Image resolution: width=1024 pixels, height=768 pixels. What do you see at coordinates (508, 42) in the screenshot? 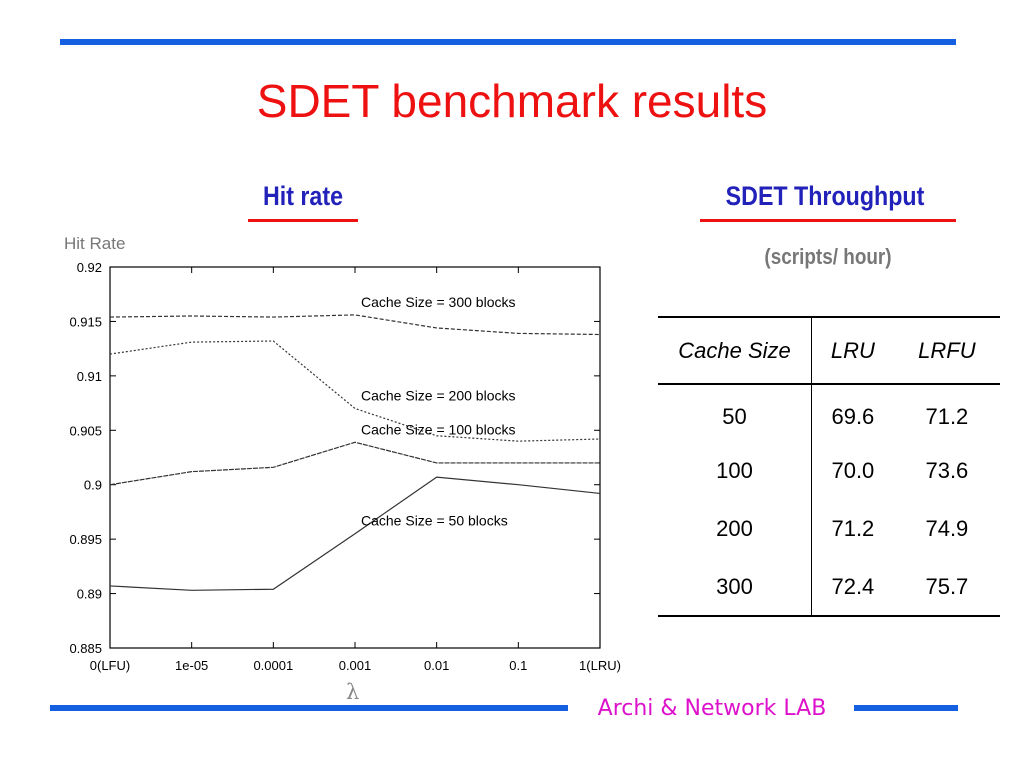
I see `top-accent-bar` at bounding box center [508, 42].